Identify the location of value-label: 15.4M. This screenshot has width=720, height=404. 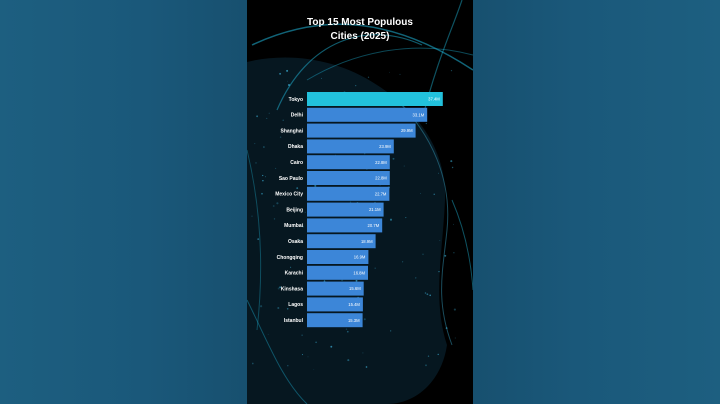
(354, 304).